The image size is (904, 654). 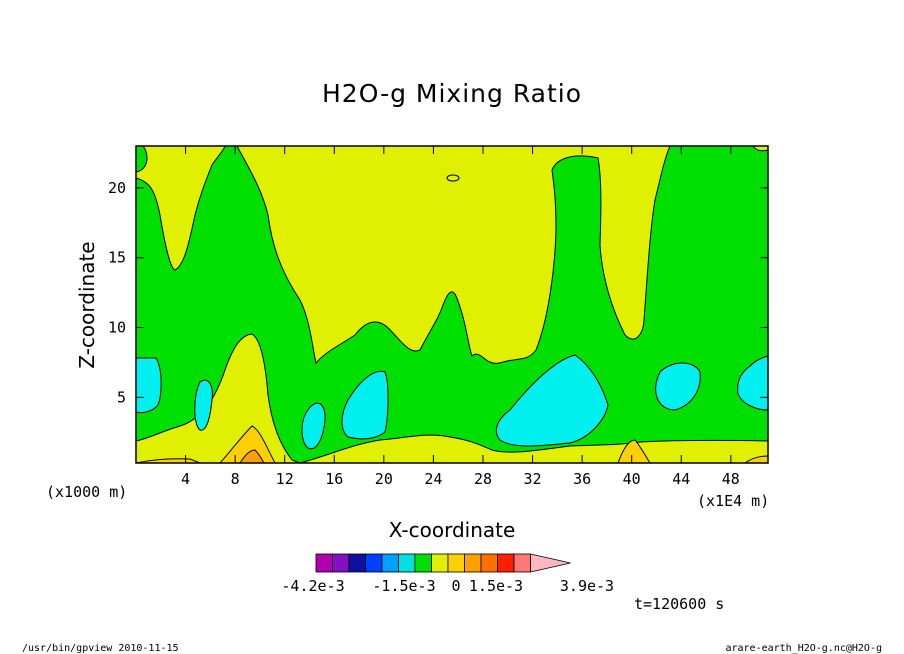 I want to click on y-tick-label: 20, so click(x=117, y=188).